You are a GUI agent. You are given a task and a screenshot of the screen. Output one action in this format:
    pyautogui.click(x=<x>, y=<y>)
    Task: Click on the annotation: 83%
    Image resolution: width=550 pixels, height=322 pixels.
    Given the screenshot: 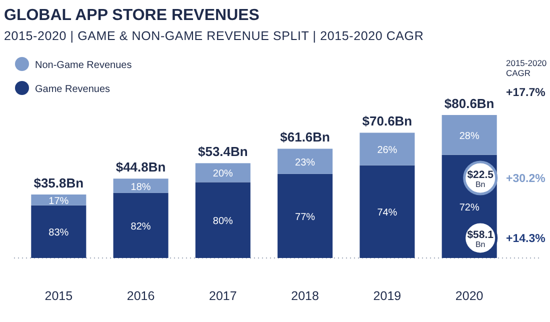 What is the action you would take?
    pyautogui.click(x=58, y=233)
    